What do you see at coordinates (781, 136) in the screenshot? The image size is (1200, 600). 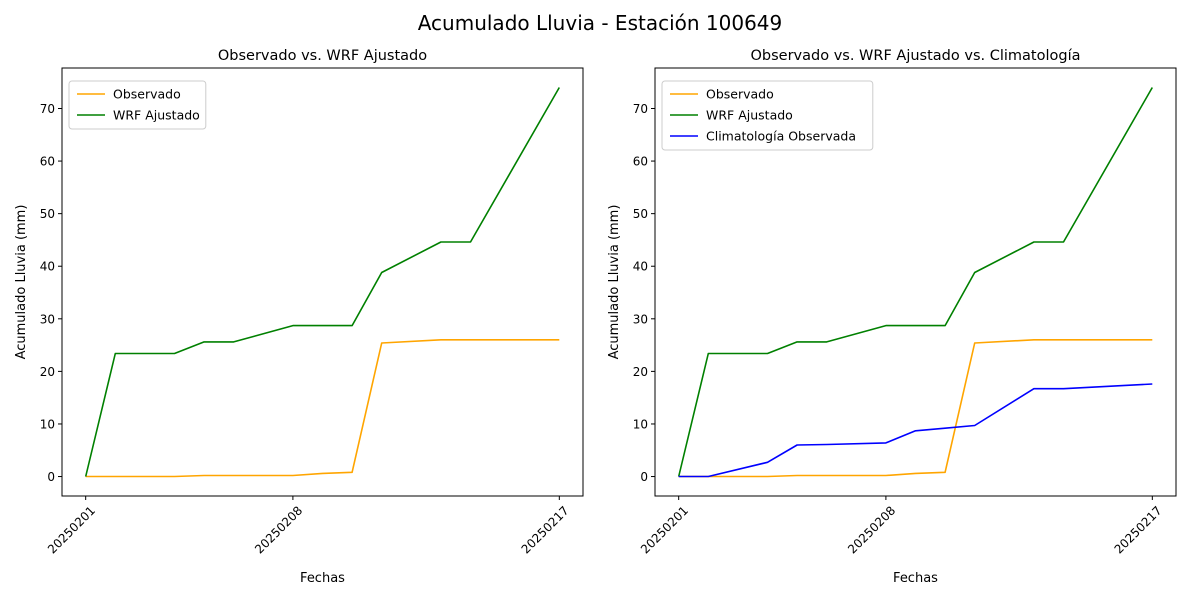 I see `legend-label: Climatología Observada` at bounding box center [781, 136].